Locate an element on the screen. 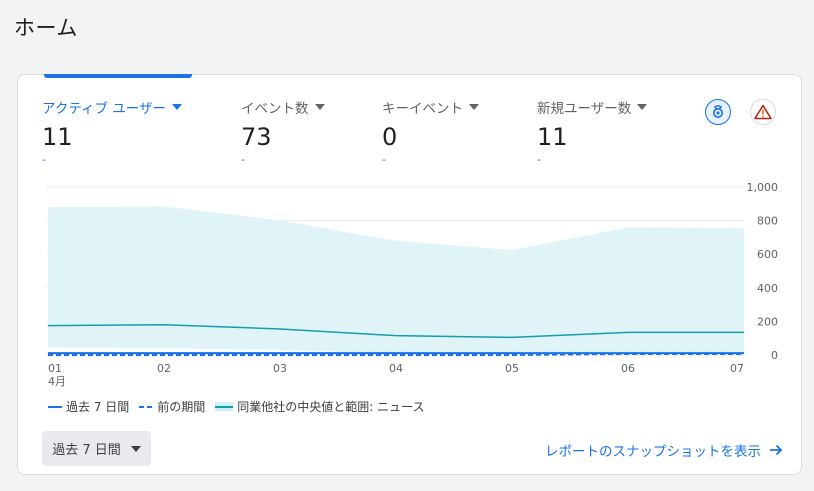 The height and width of the screenshot is (491, 814). metric-label-key-events: キーイベント is located at coordinates (430, 107).